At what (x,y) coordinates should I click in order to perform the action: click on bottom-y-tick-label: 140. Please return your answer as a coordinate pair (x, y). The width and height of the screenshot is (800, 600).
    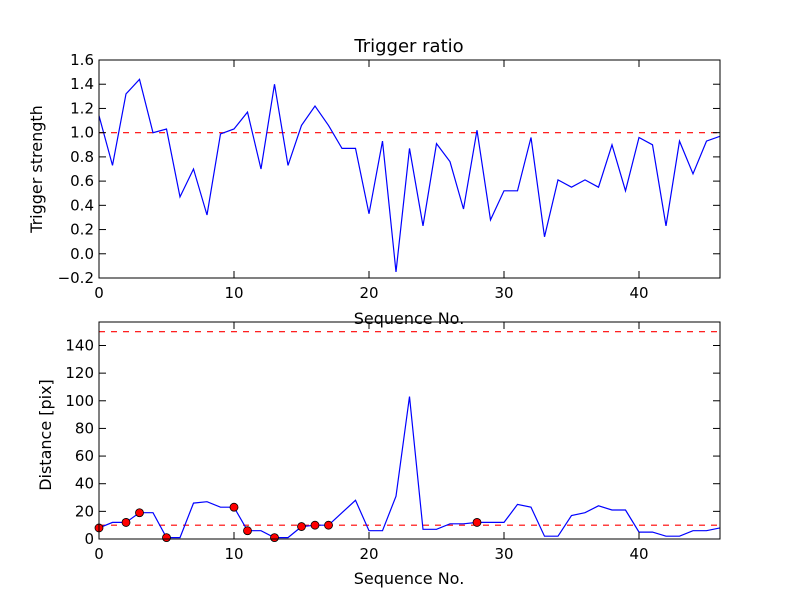
    Looking at the image, I should click on (79, 345).